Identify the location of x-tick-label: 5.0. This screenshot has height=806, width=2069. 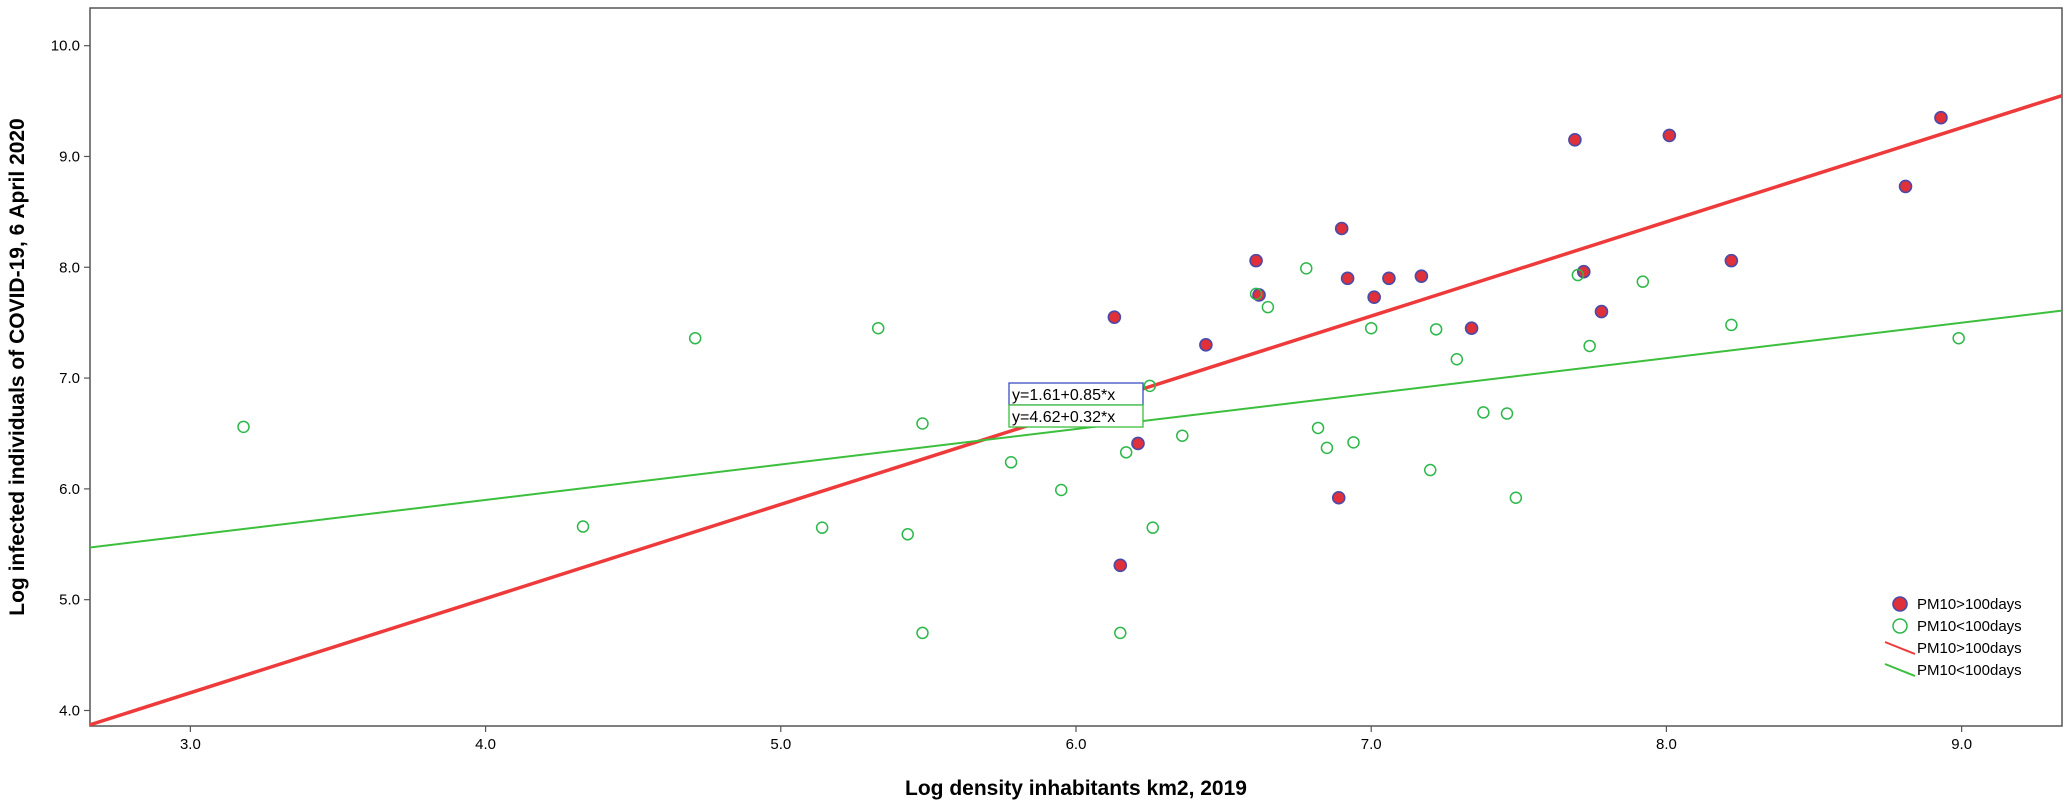
(780, 744).